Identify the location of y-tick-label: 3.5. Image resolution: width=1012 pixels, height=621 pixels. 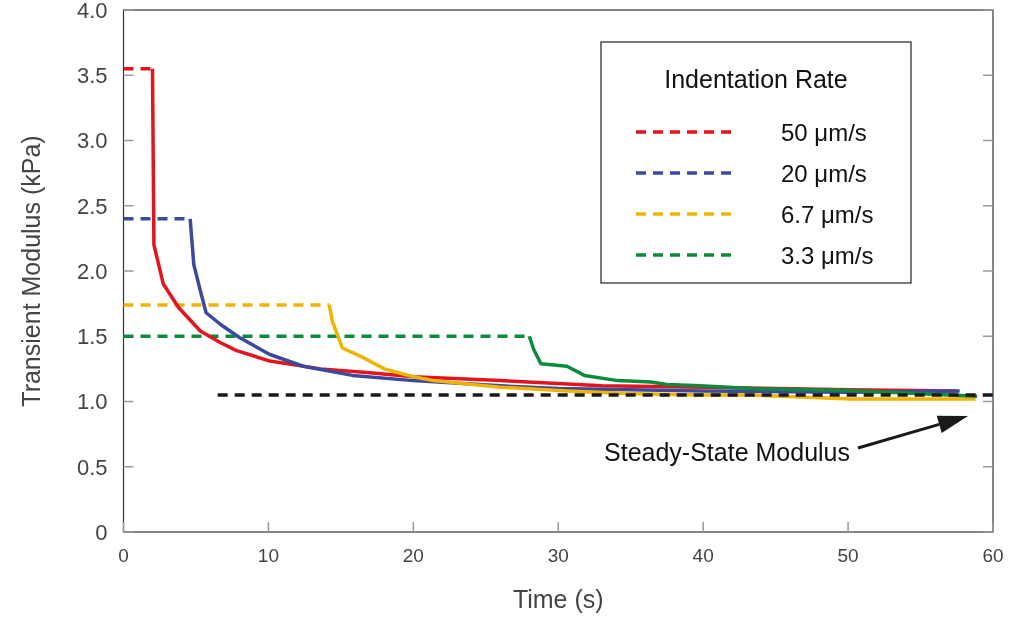
(92, 76).